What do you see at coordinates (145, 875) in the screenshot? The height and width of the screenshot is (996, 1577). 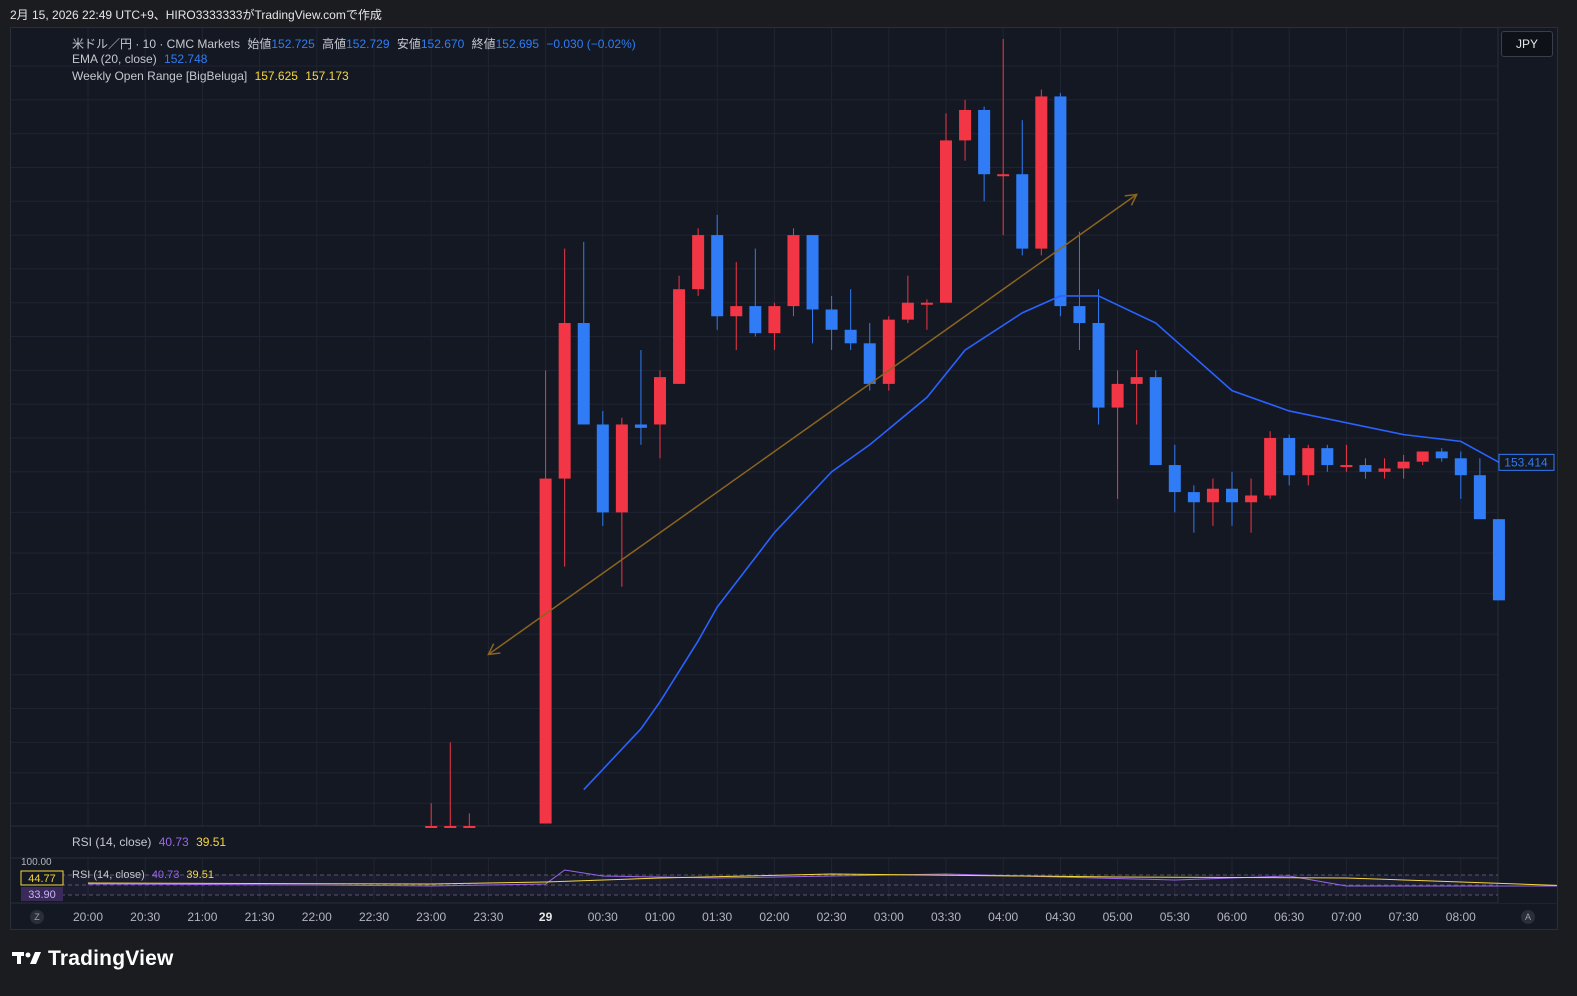 I see `legend-rsi-mini: RSI (14, close) 40.73 39.51` at bounding box center [145, 875].